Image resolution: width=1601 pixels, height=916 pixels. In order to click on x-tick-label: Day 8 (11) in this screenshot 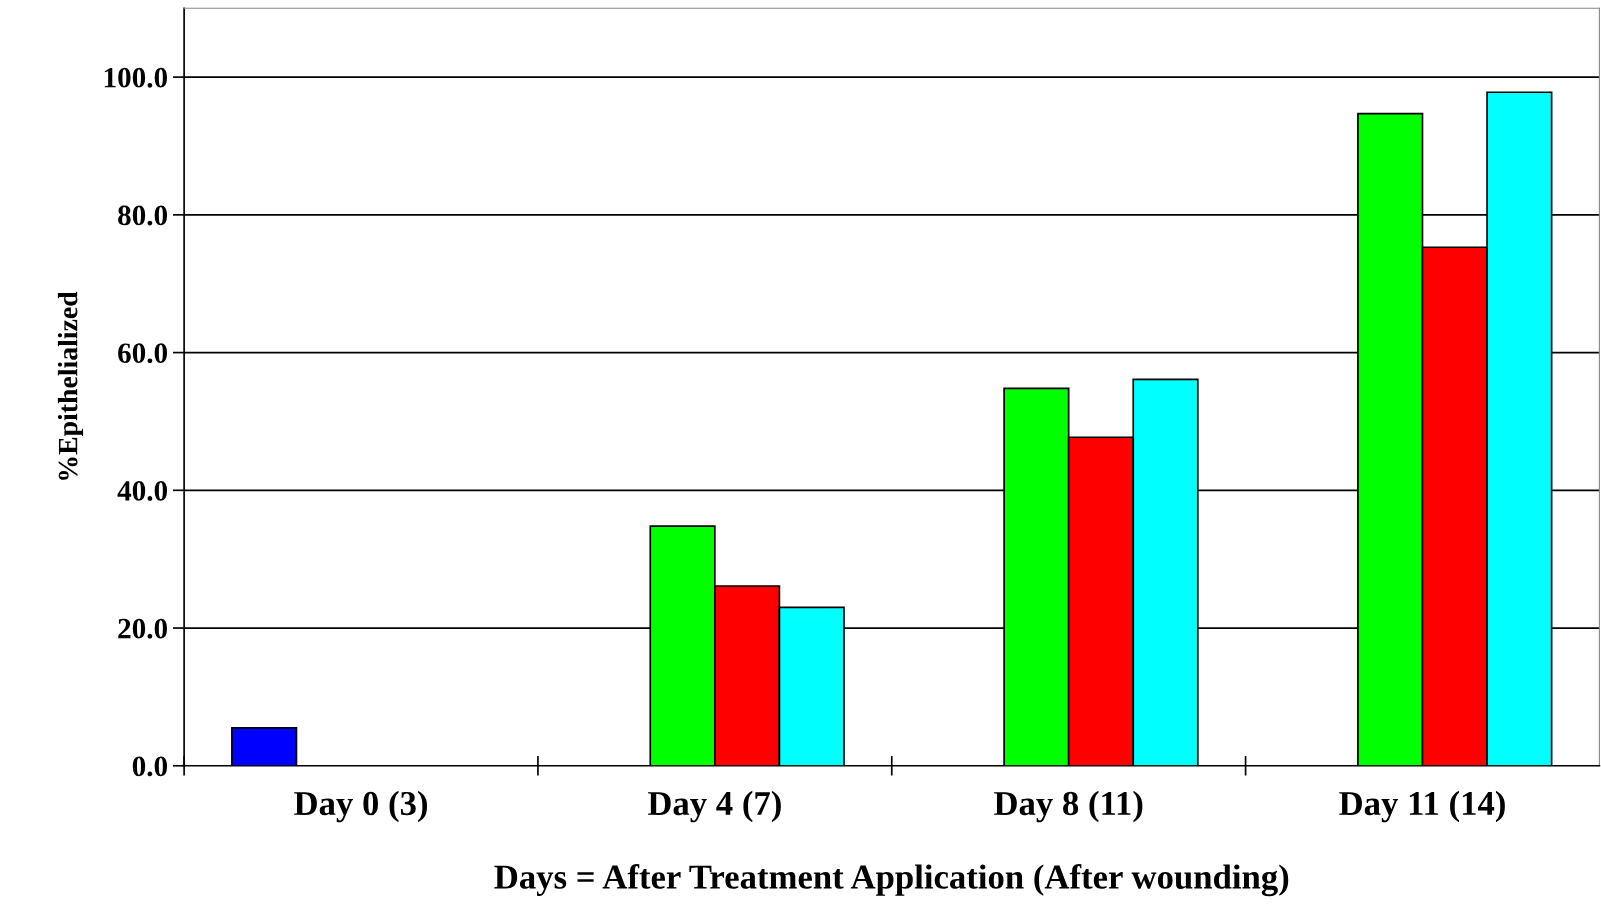, I will do `click(1068, 806)`.